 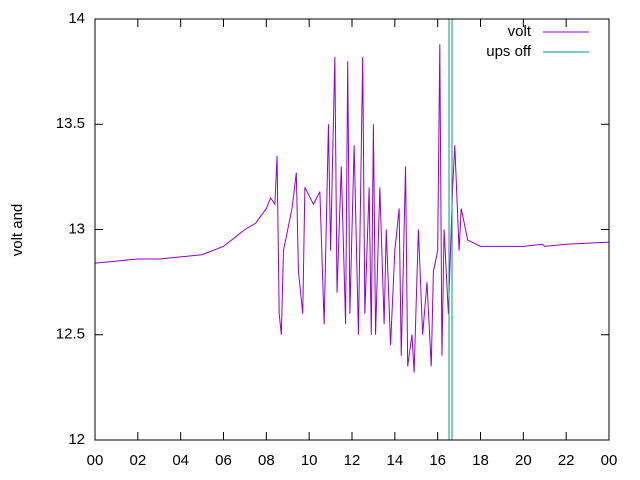 What do you see at coordinates (180, 460) in the screenshot?
I see `x-tick-label: 04` at bounding box center [180, 460].